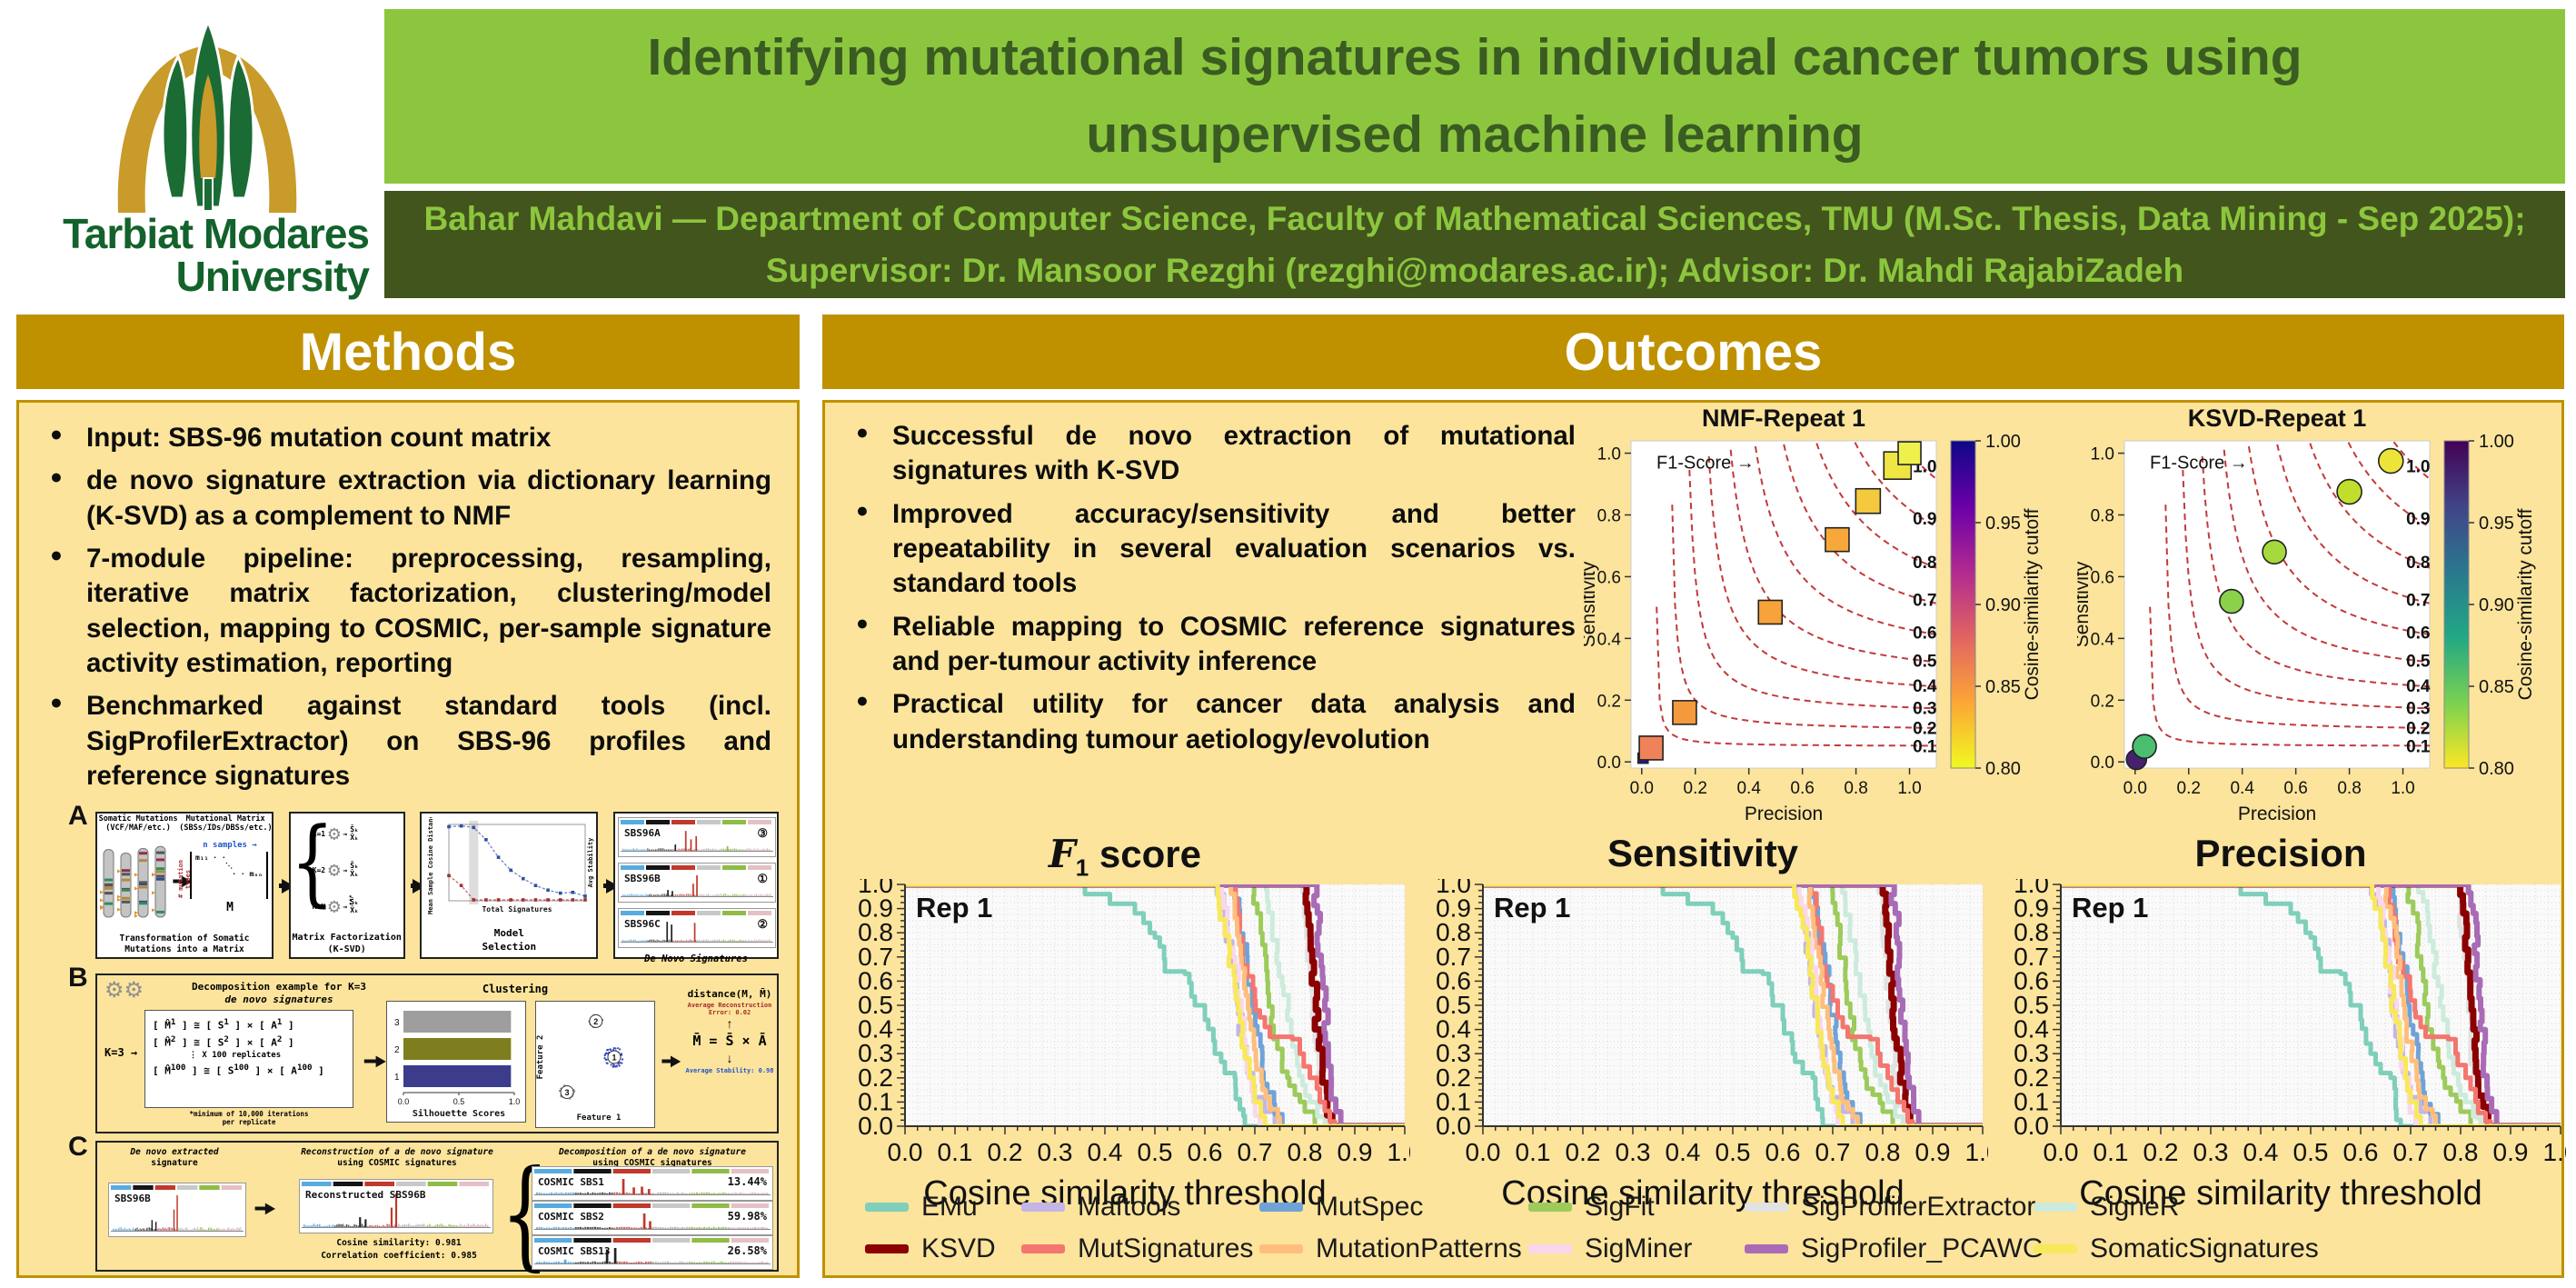  I want to click on svg-text: Reconstructed SBS96B, so click(366, 1195).